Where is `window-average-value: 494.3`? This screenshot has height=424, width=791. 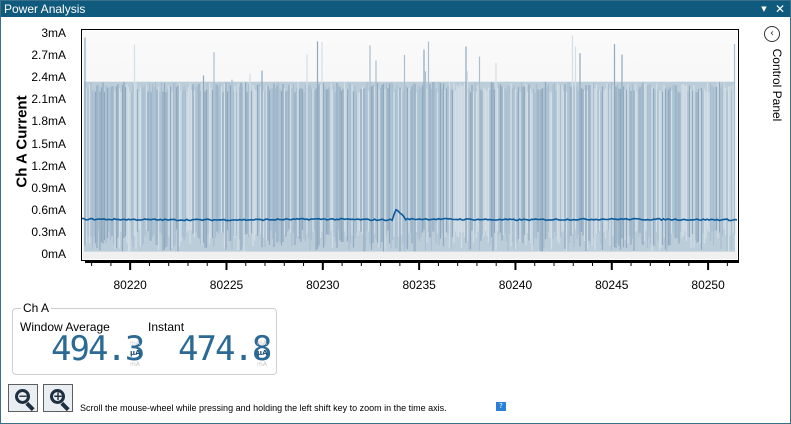
window-average-value: 494.3 is located at coordinates (98, 349).